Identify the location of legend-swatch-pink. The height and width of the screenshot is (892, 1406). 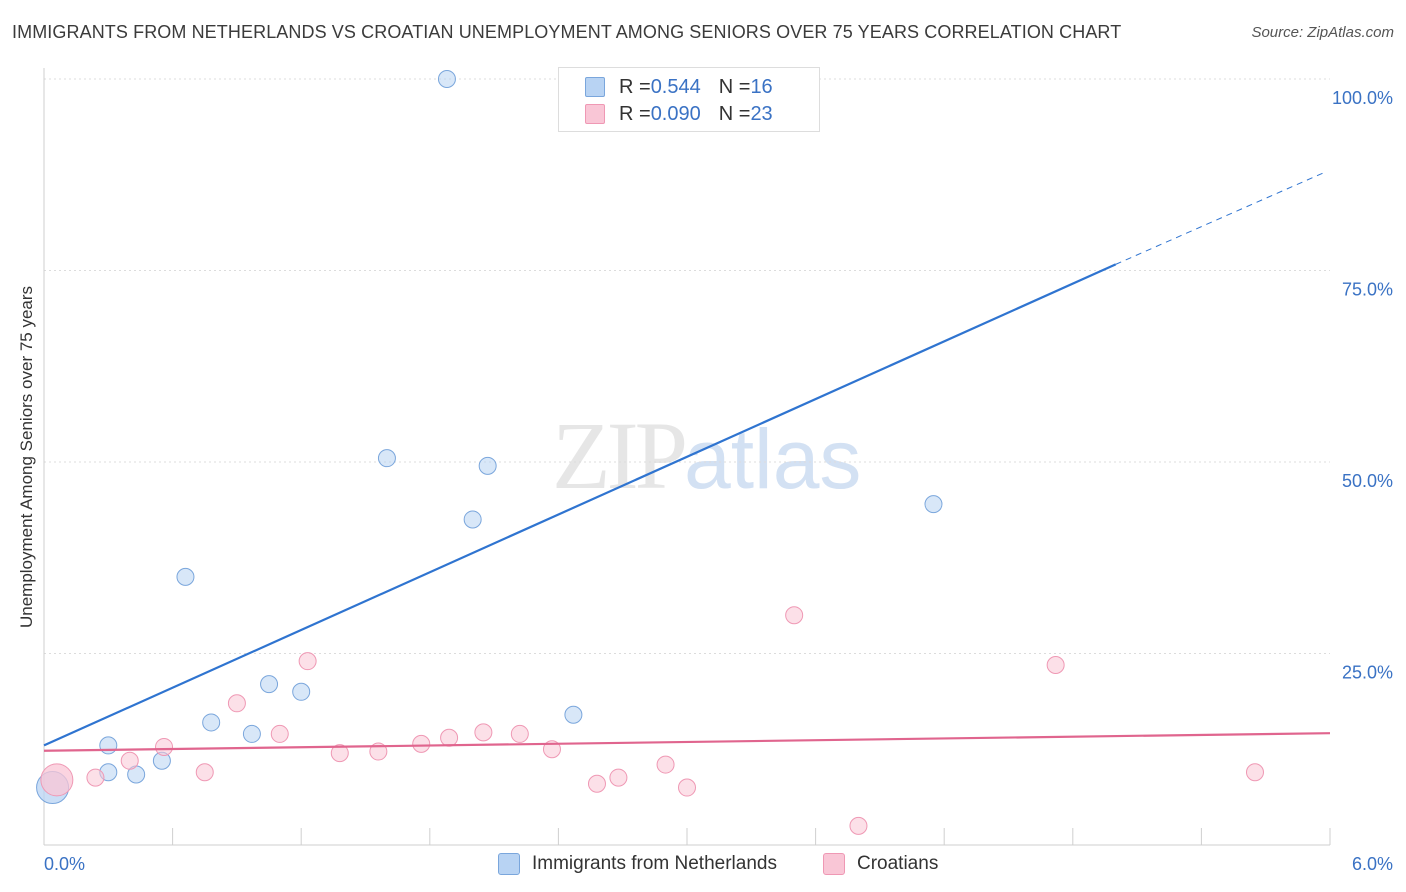
(595, 114).